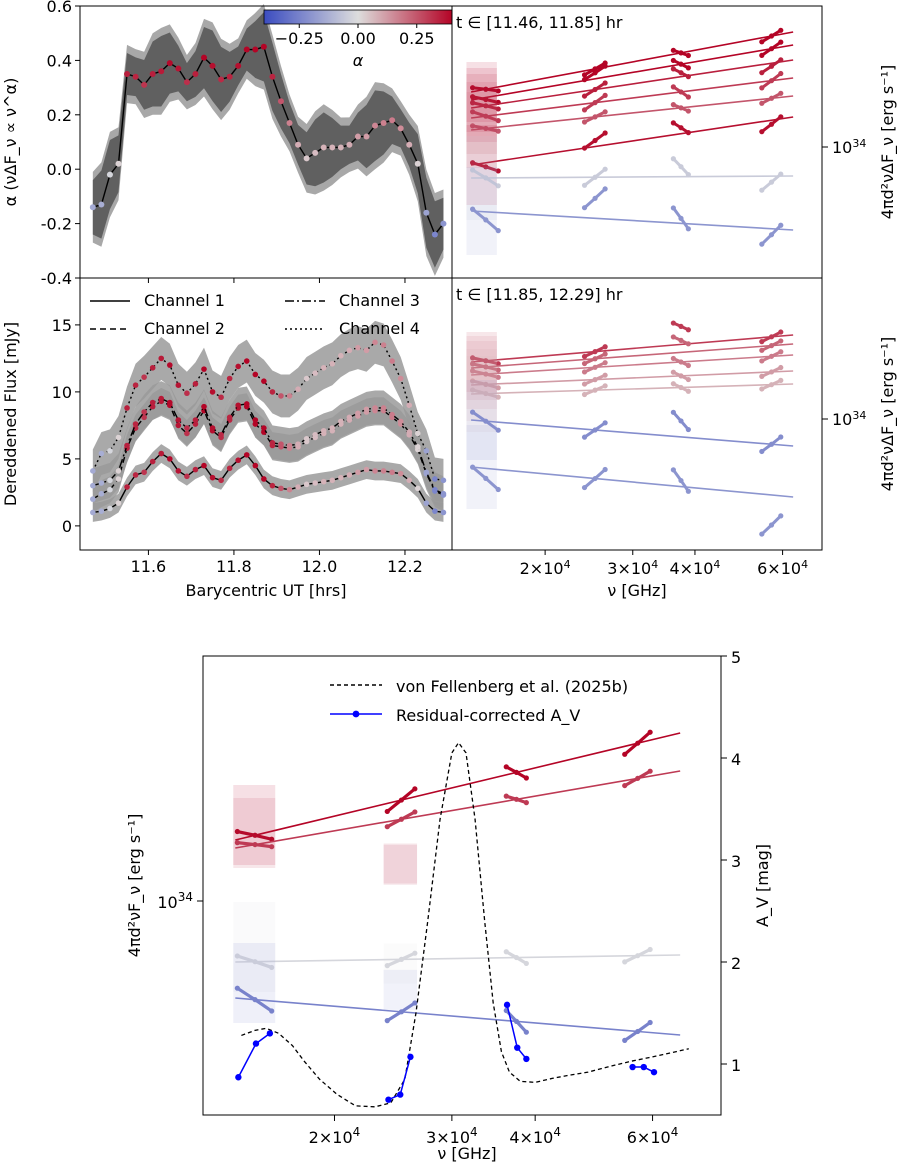 The width and height of the screenshot is (902, 1163). What do you see at coordinates (637, 414) in the screenshot?
I see `sed-frame` at bounding box center [637, 414].